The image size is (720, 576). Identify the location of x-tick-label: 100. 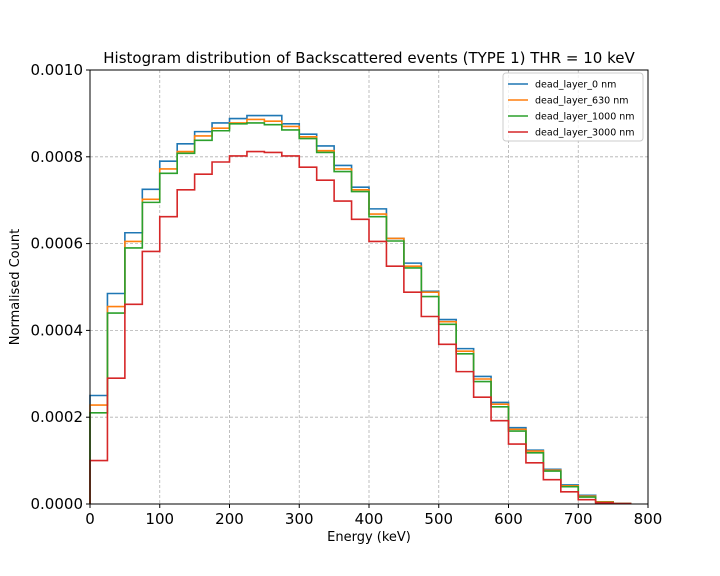
(159, 519).